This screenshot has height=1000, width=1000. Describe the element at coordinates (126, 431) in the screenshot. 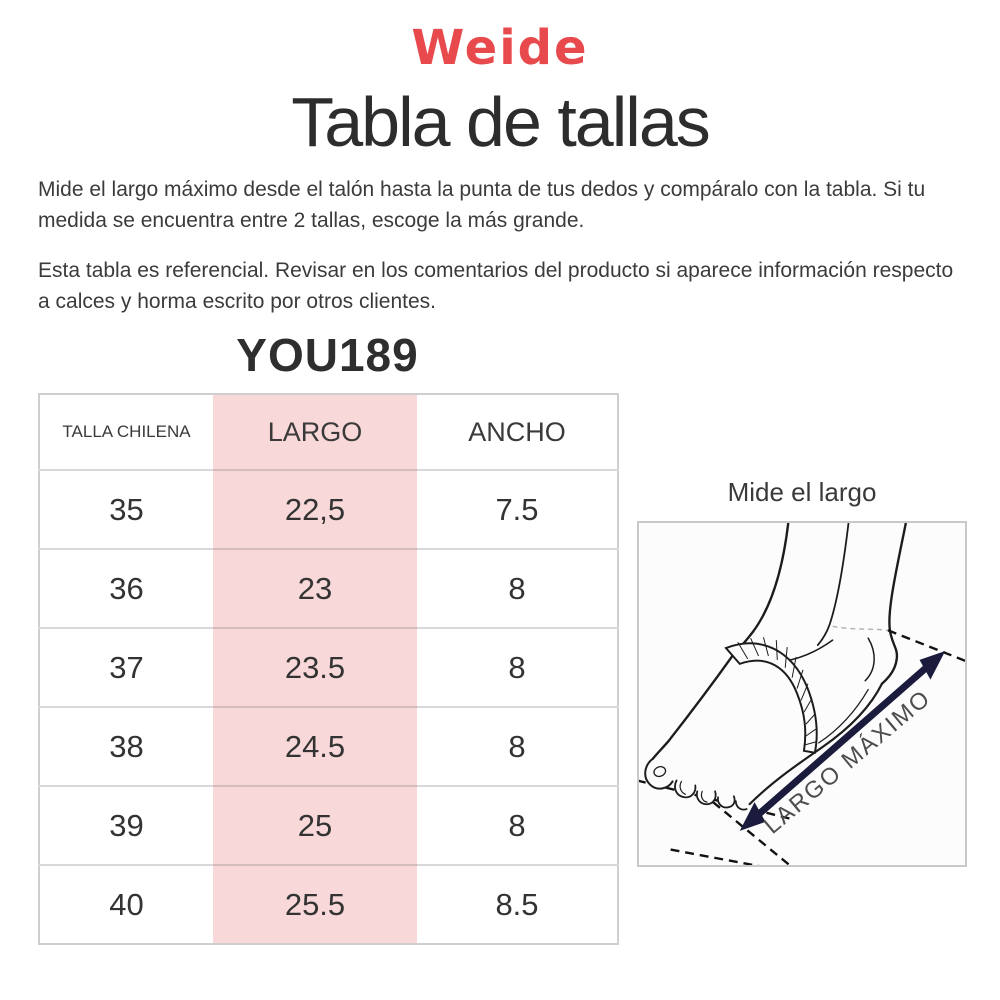

I see `column-header-talla-chilena: TALLA CHILENA` at that location.